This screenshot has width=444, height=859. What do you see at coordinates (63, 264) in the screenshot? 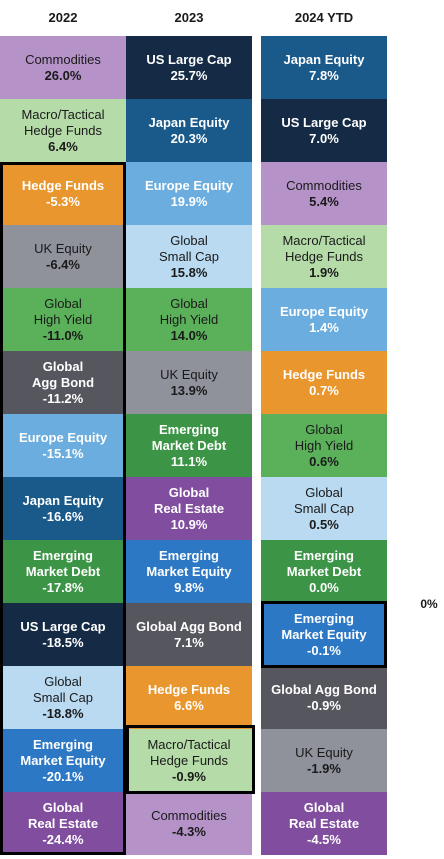
I see `cell-return-value: -6.4%` at bounding box center [63, 264].